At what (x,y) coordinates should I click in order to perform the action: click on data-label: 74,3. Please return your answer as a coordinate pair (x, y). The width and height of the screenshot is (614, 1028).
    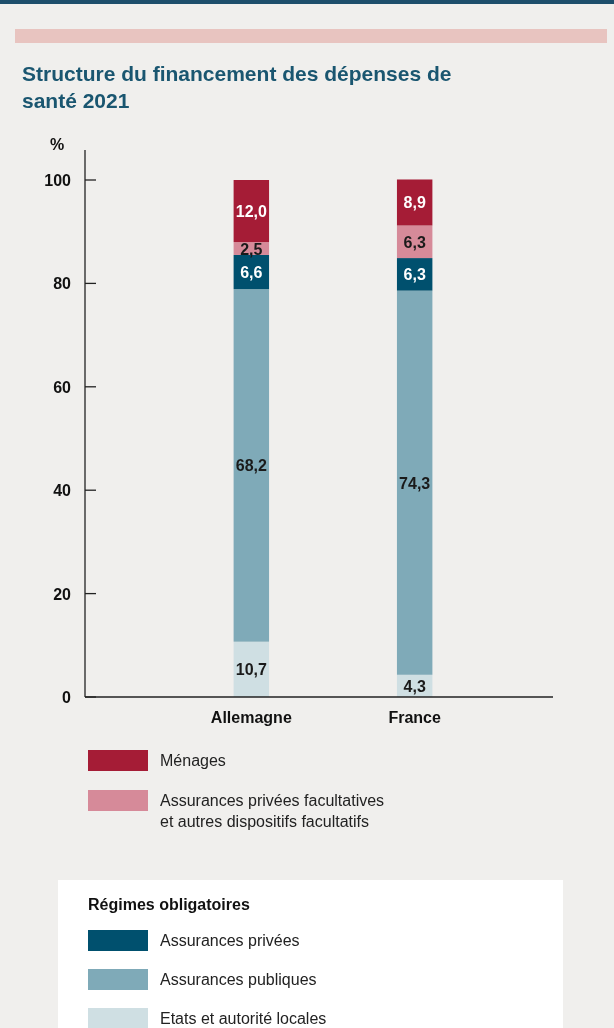
    Looking at the image, I should click on (415, 483).